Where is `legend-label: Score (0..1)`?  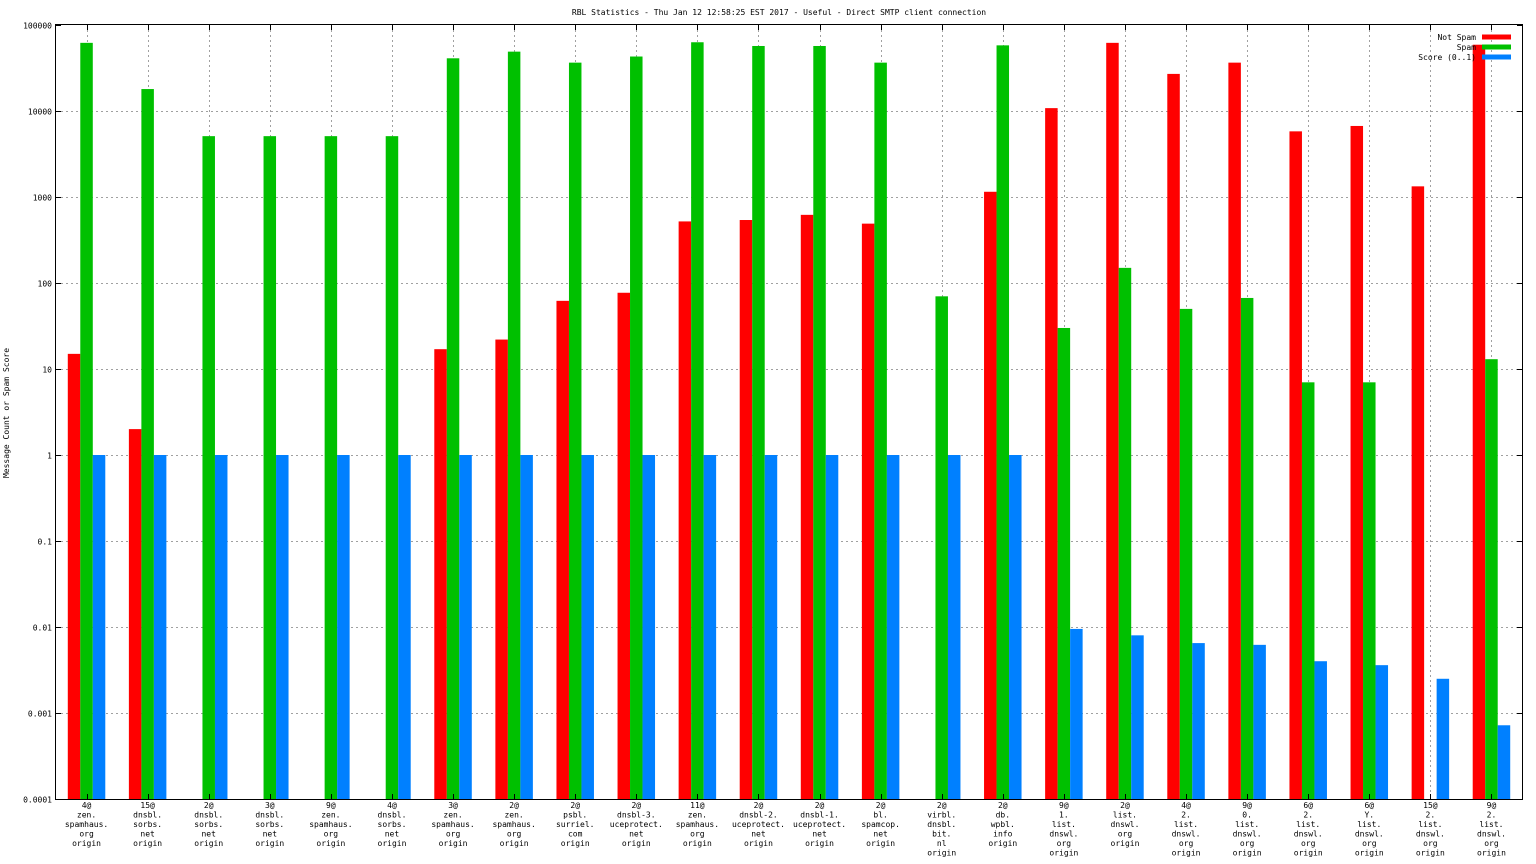 legend-label: Score (0..1) is located at coordinates (1447, 57).